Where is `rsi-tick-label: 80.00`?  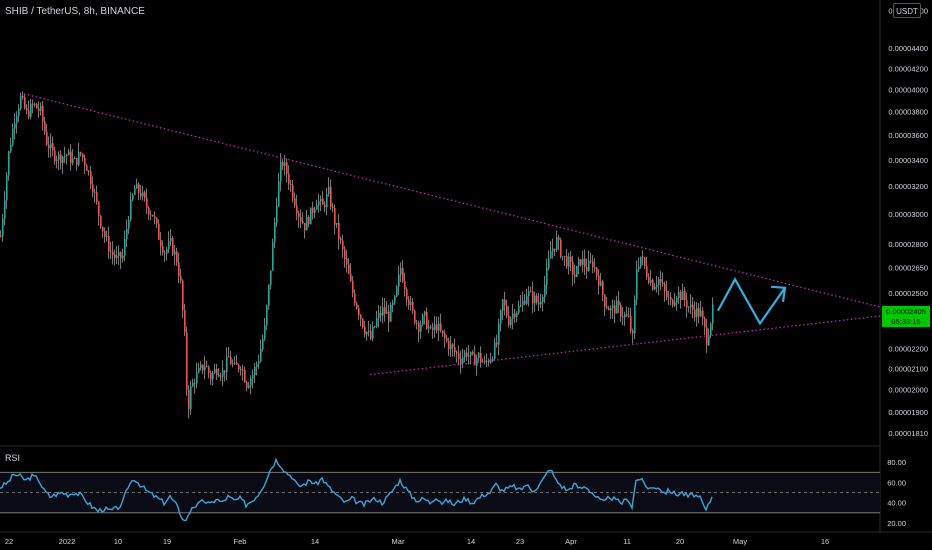
rsi-tick-label: 80.00 is located at coordinates (896, 462).